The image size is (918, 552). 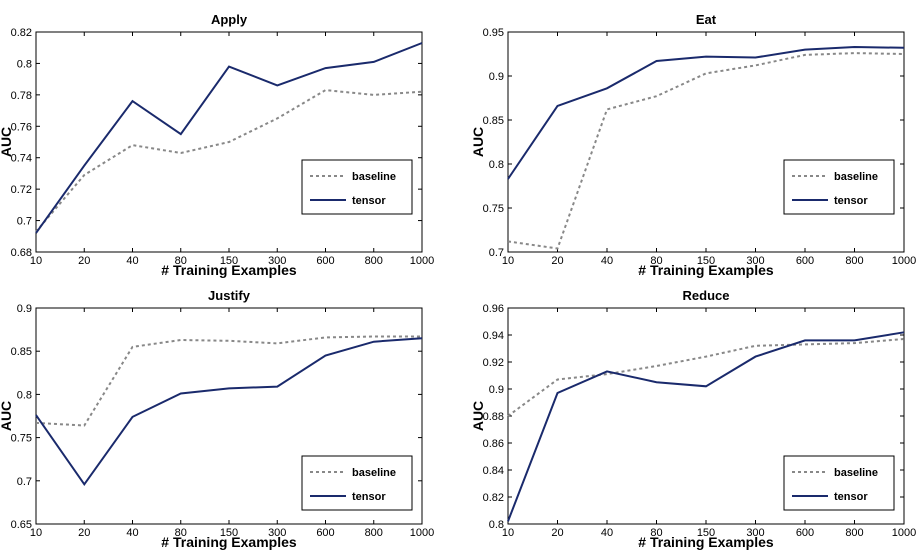 What do you see at coordinates (493, 309) in the screenshot?
I see `y-tick-label: 0.96` at bounding box center [493, 309].